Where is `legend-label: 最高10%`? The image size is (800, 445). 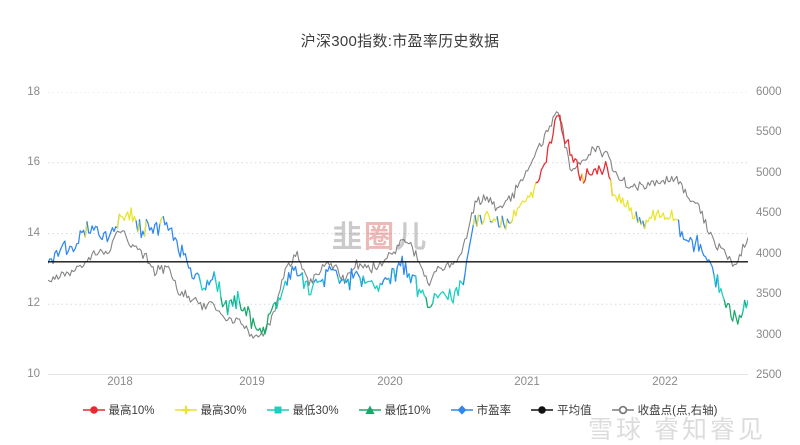 legend-label: 最高10% is located at coordinates (131, 411).